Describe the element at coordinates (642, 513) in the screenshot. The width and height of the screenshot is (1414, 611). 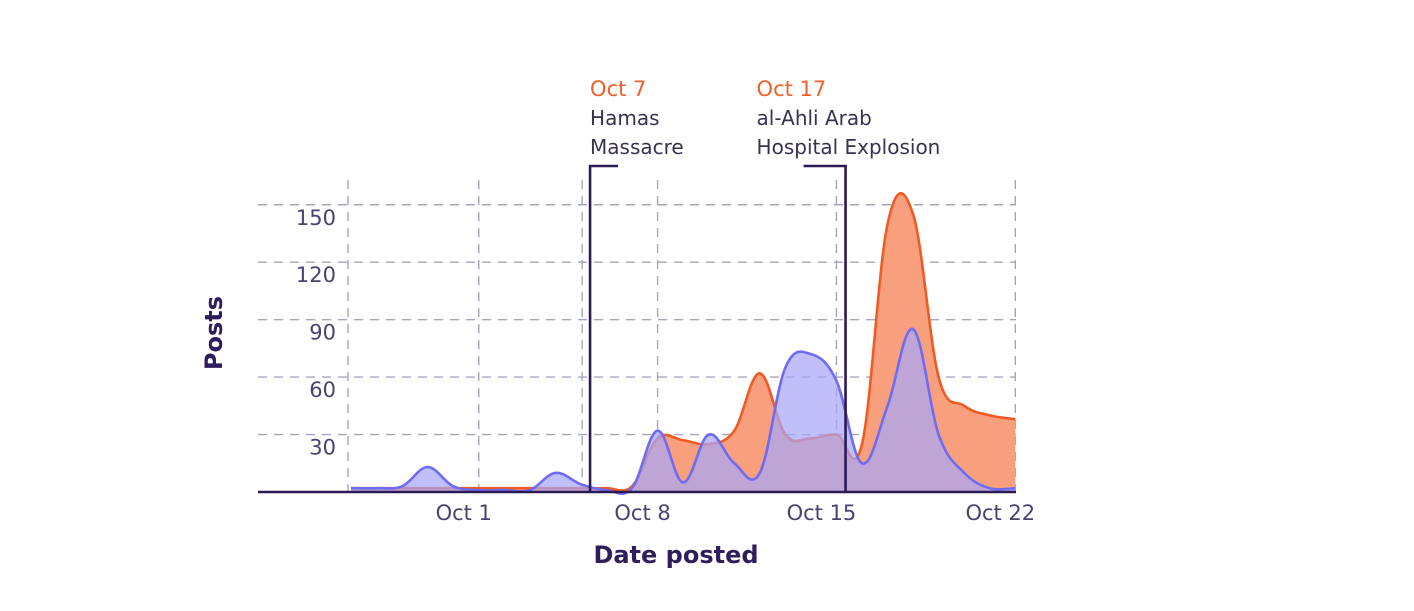
I see `x-tick-label: Oct 8` at that location.